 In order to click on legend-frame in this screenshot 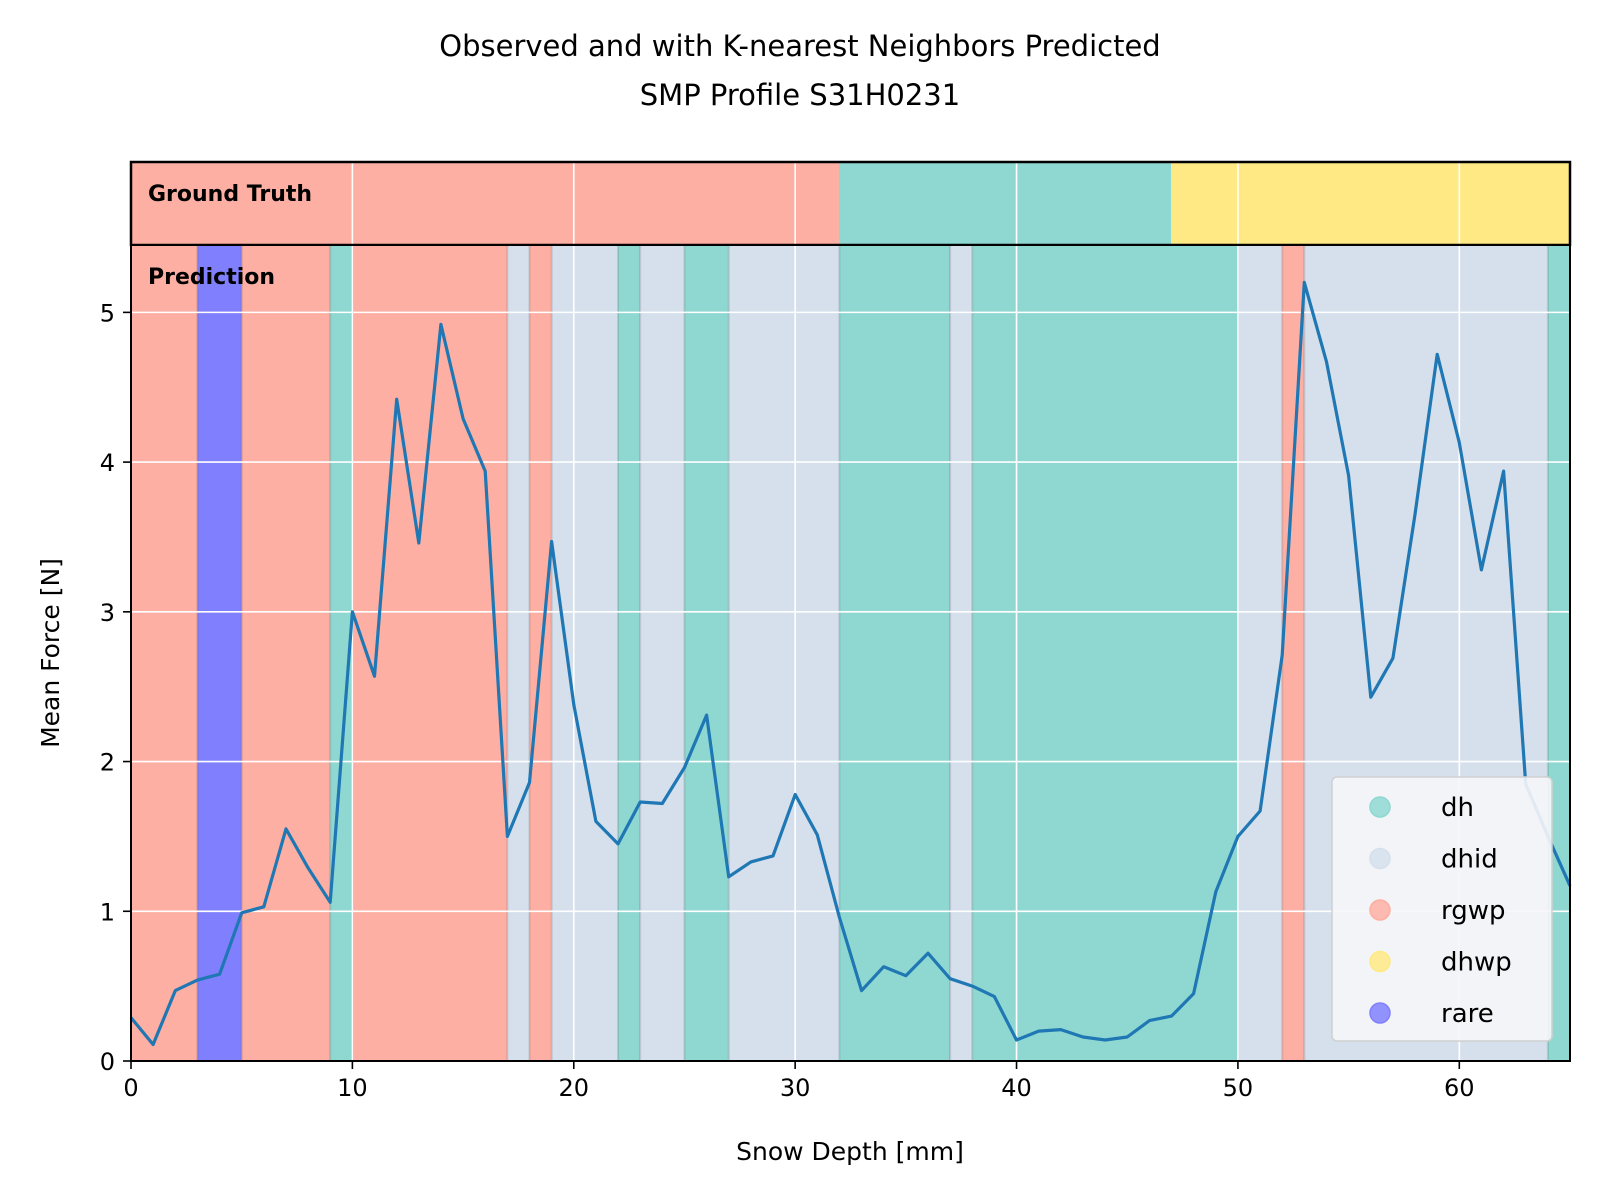, I will do `click(1442, 909)`.